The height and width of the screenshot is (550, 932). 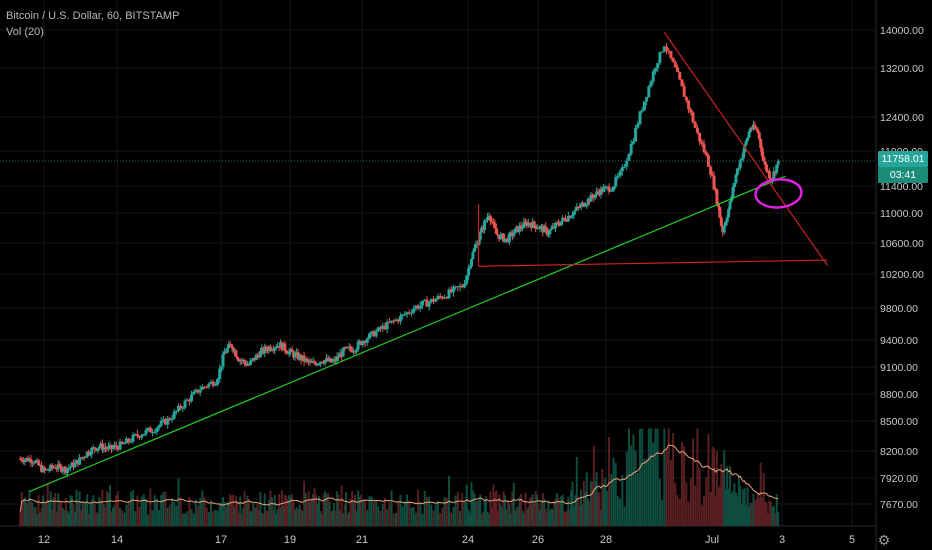 What do you see at coordinates (884, 540) in the screenshot?
I see `gear-icon: ⚙` at bounding box center [884, 540].